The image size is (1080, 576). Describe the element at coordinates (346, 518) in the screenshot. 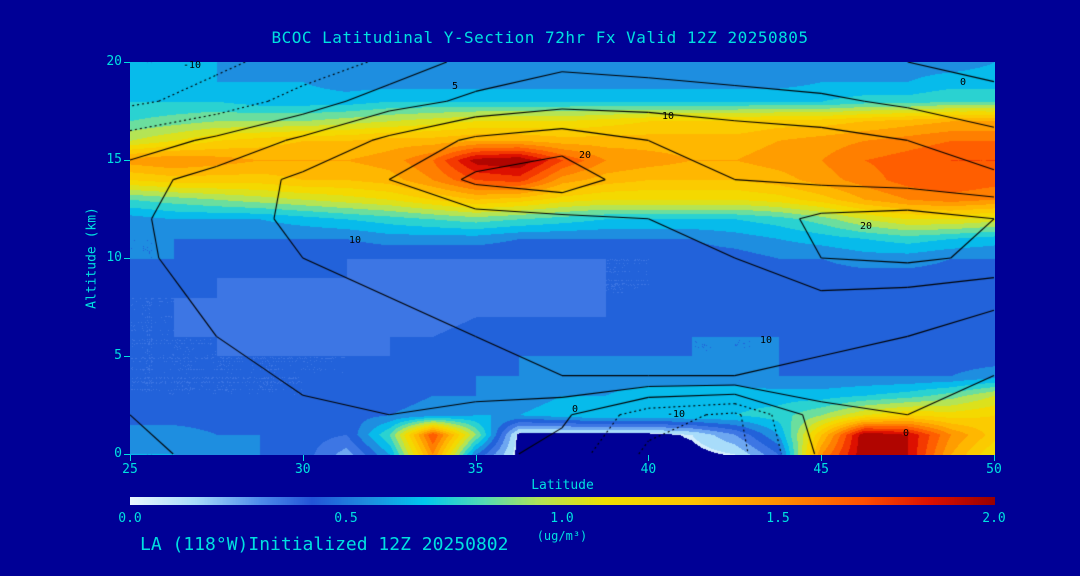

I see `colorbar-tick-label: 0.5` at that location.